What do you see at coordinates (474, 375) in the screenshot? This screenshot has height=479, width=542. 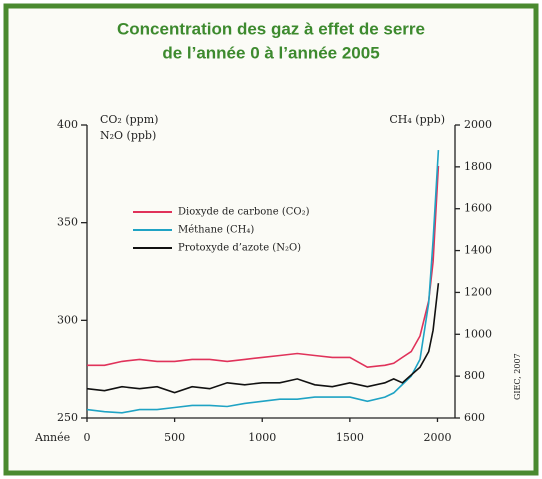 I see `y2-tick-label: 800` at bounding box center [474, 375].